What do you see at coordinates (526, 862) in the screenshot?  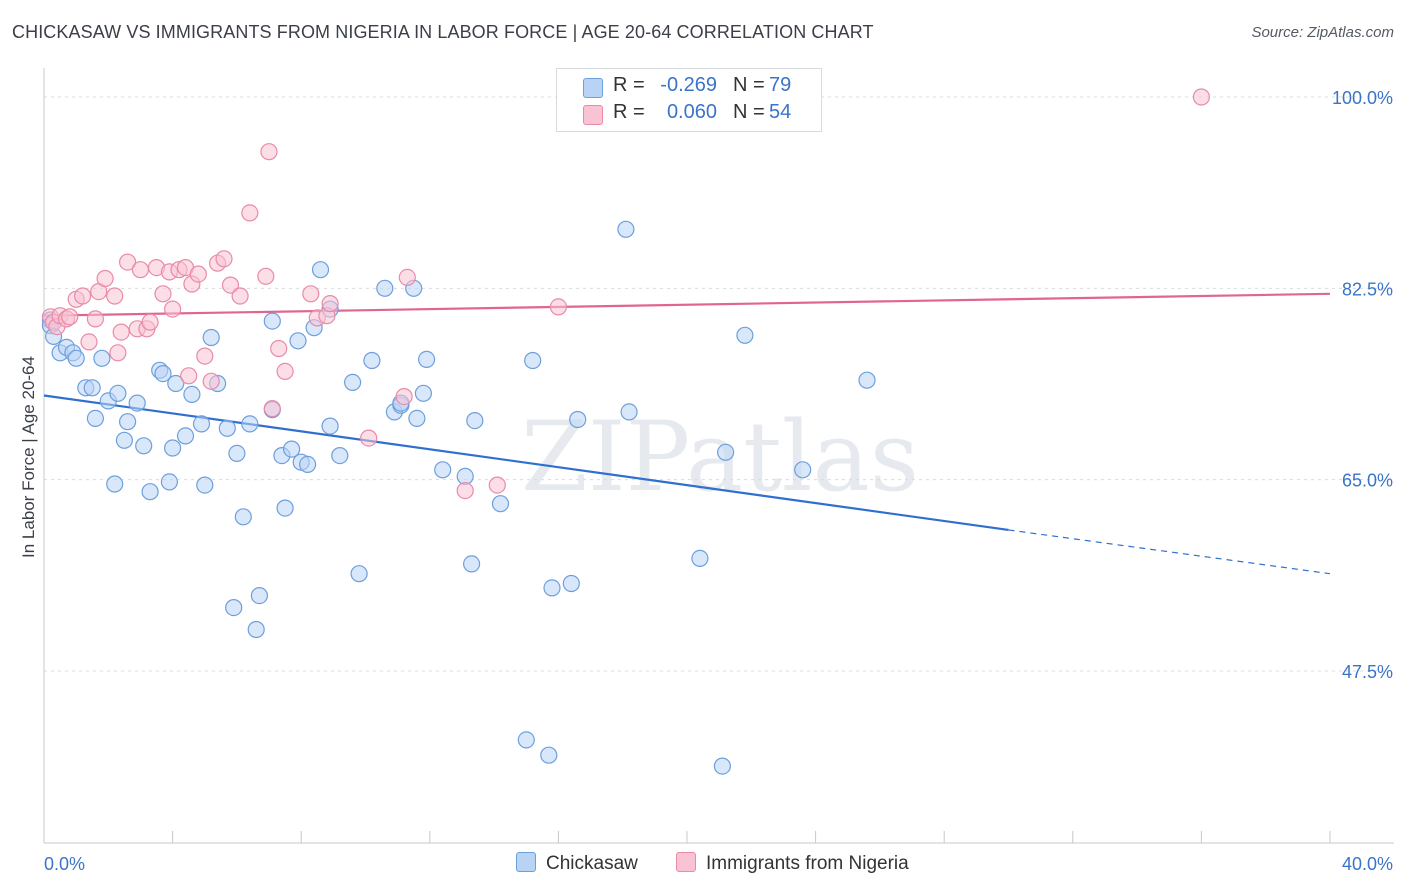 I see `bottom-legend-swatch-blue` at bounding box center [526, 862].